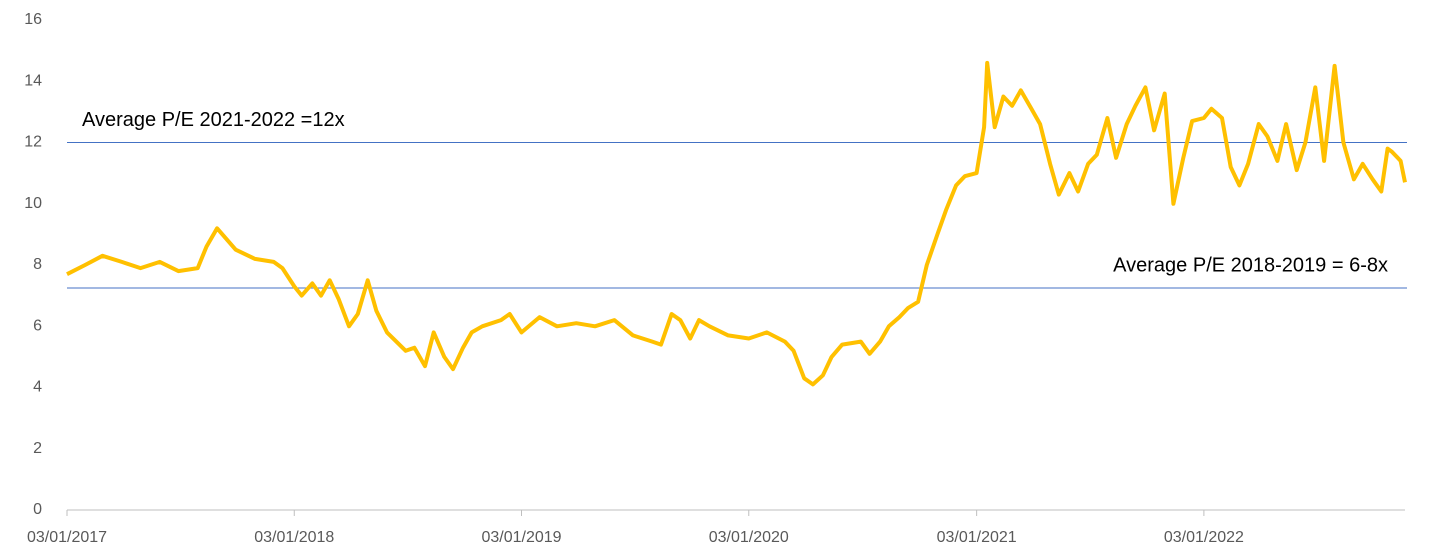 This screenshot has height=550, width=1439. I want to click on x-tick-label: 03/01/2022, so click(1204, 537).